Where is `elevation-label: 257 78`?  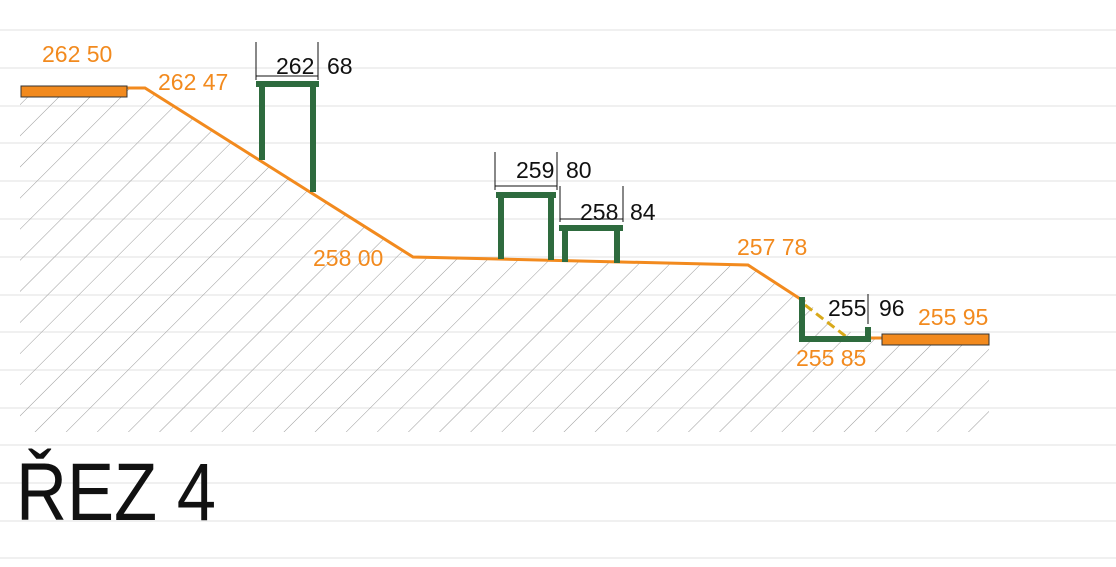
elevation-label: 257 78 is located at coordinates (772, 247).